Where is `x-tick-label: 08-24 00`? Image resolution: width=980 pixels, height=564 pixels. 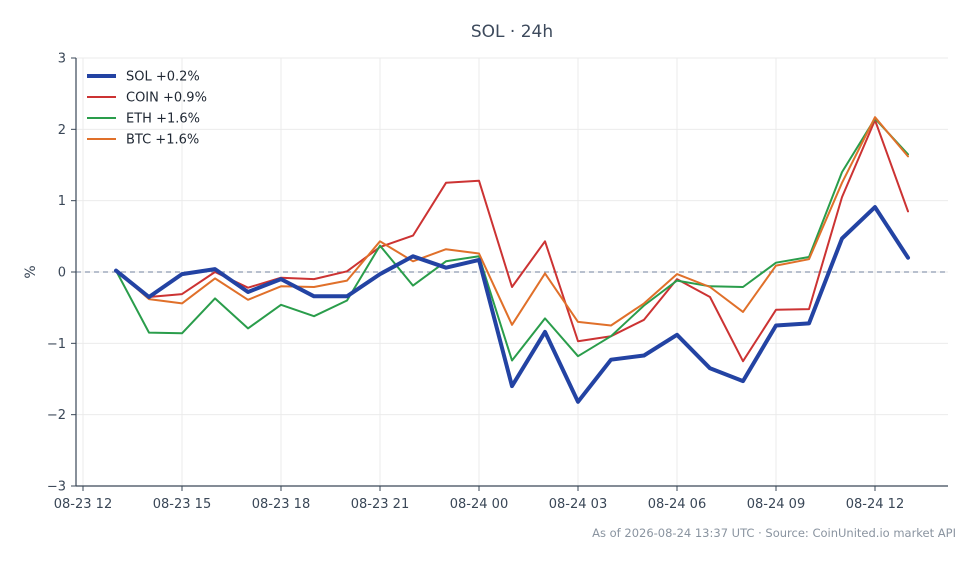
x-tick-label: 08-24 00 is located at coordinates (479, 504).